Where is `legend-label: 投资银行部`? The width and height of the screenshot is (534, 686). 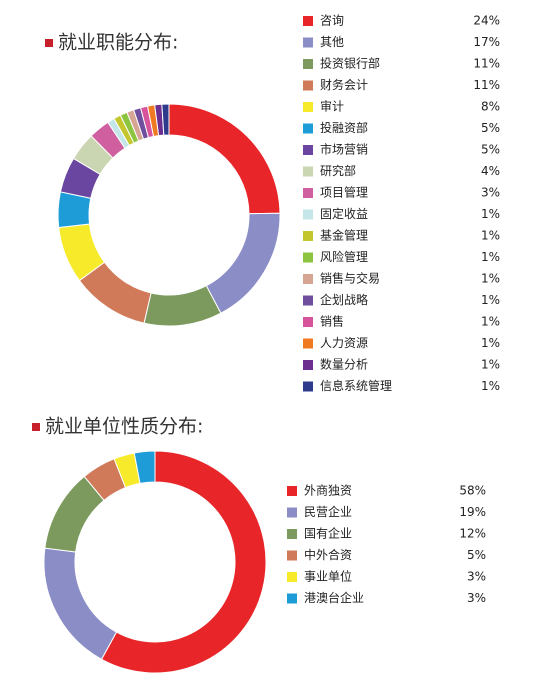
legend-label: 投资银行部 is located at coordinates (350, 63).